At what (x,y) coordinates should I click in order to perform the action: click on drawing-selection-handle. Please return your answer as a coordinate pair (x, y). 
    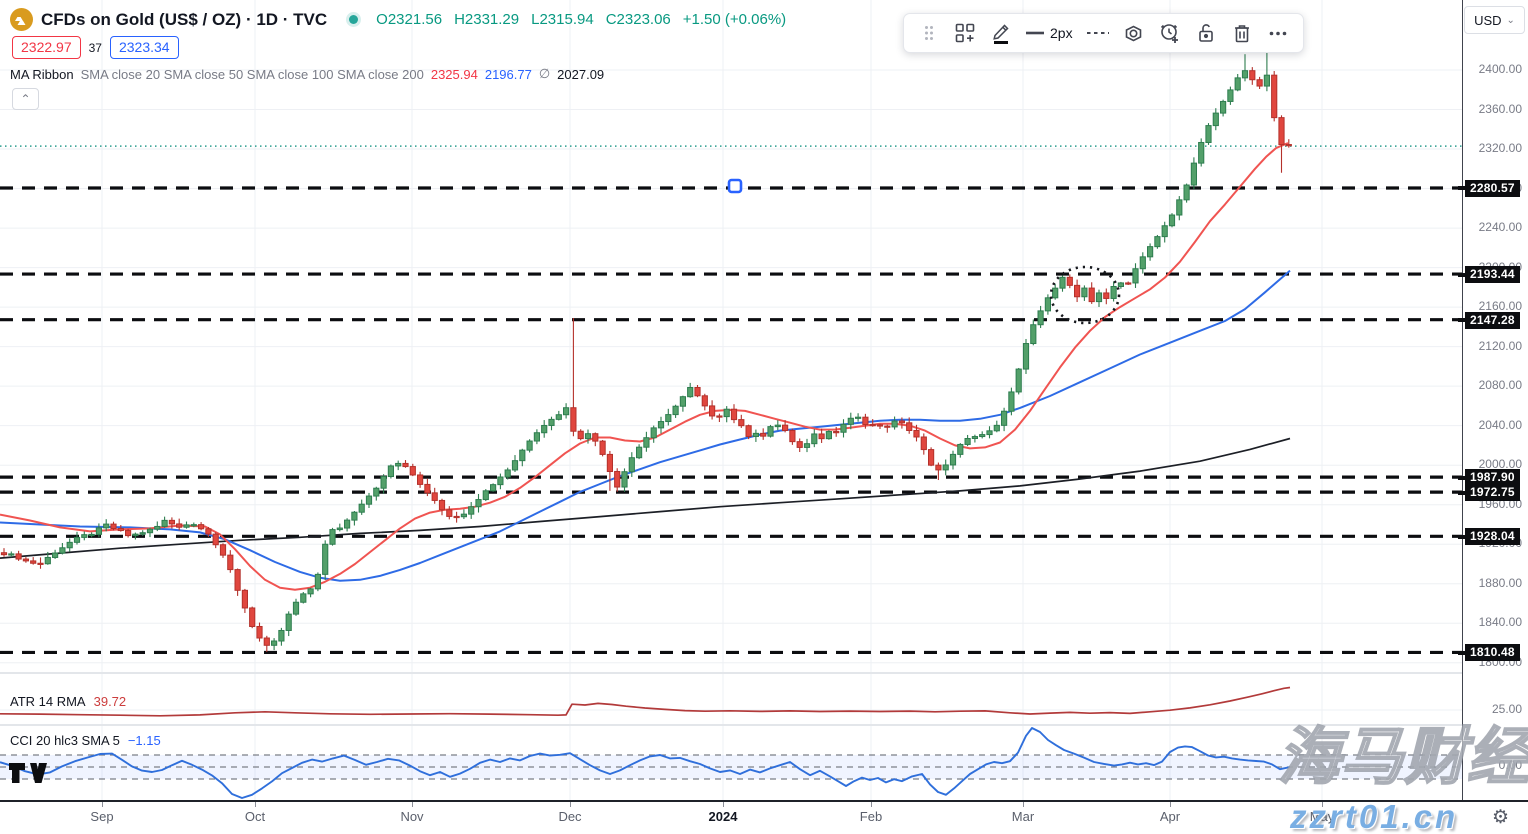
    Looking at the image, I should click on (735, 186).